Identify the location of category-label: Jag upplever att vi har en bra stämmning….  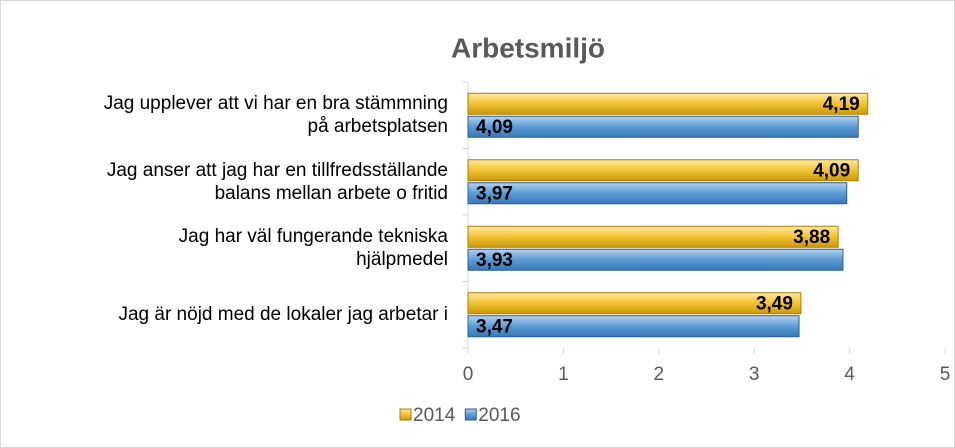
(275, 115).